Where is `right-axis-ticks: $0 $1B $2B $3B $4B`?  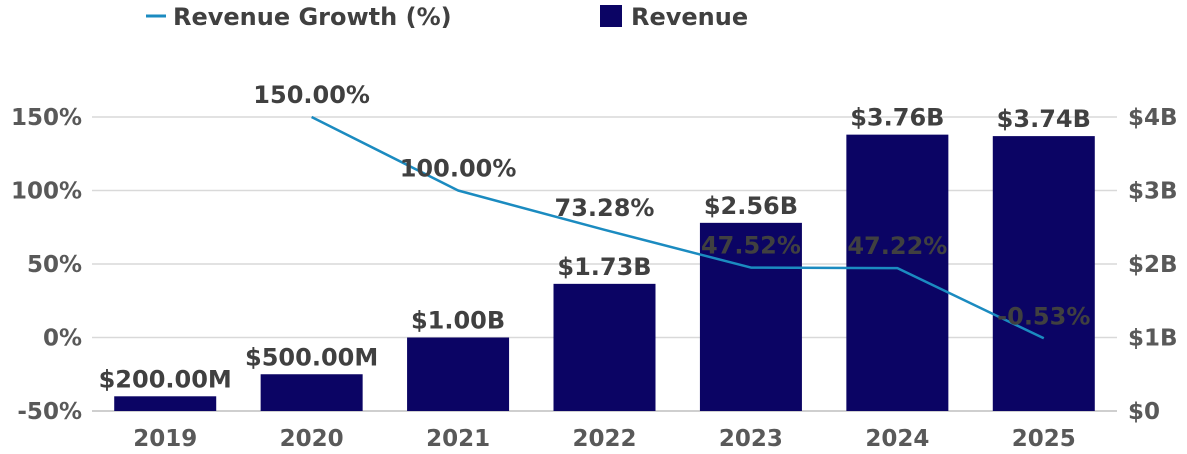 right-axis-ticks: $0 $1B $2B $3B $4B is located at coordinates (1153, 265).